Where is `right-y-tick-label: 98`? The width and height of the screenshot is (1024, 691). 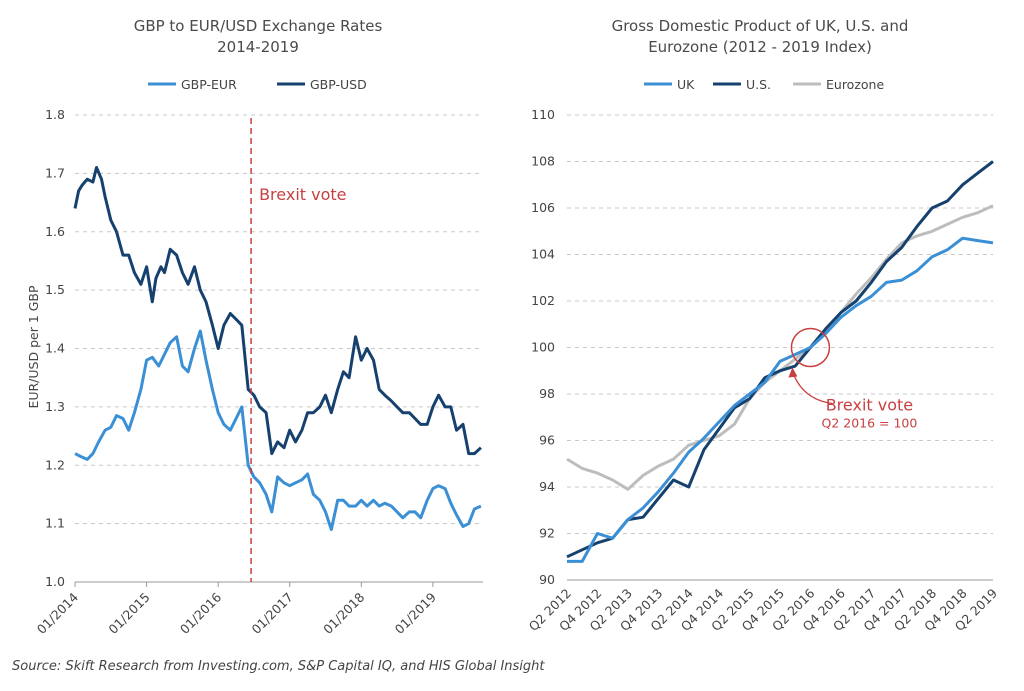
right-y-tick-label: 98 is located at coordinates (547, 393).